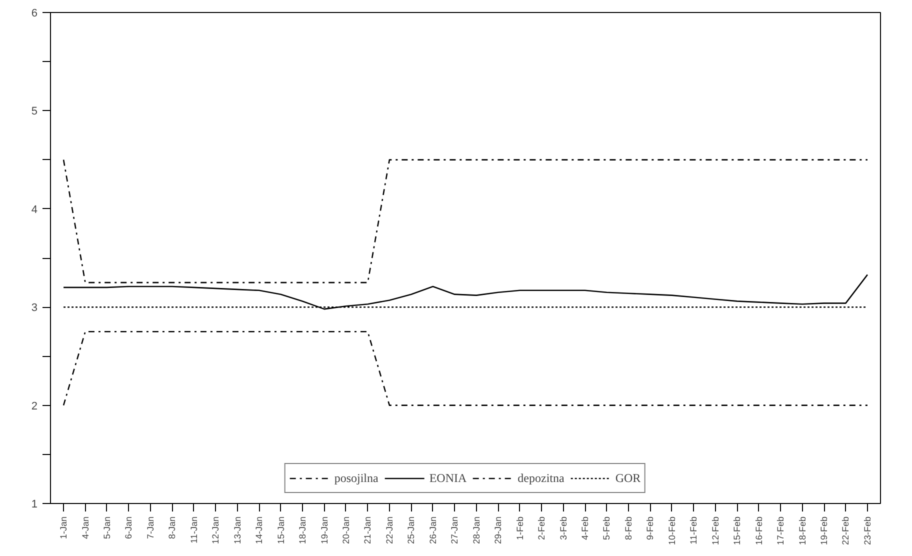  What do you see at coordinates (433, 530) in the screenshot?
I see `x-tick-label: 26-Jan` at bounding box center [433, 530].